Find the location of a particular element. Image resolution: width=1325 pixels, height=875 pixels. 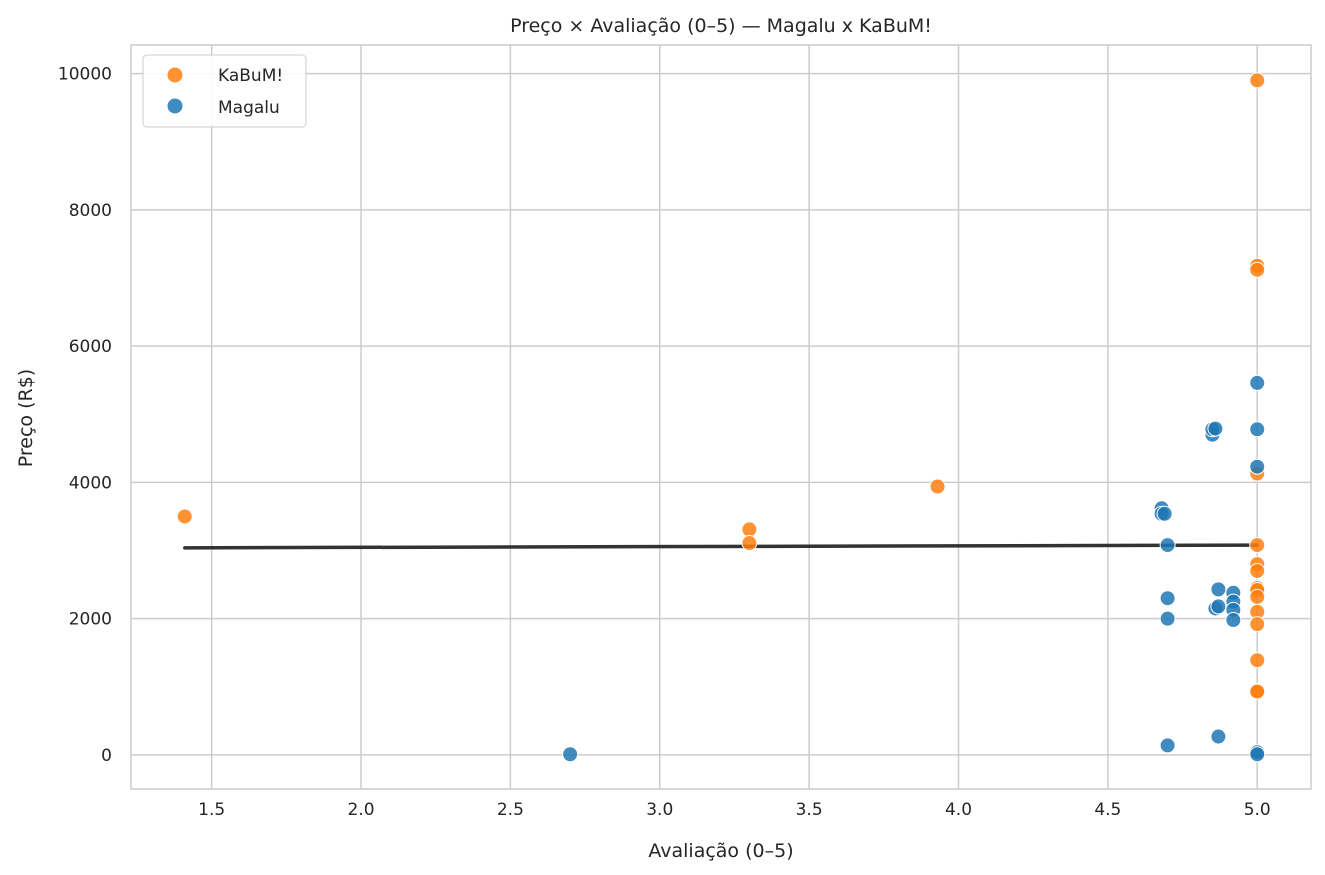

legend-label-magalu: Magalu is located at coordinates (249, 108).